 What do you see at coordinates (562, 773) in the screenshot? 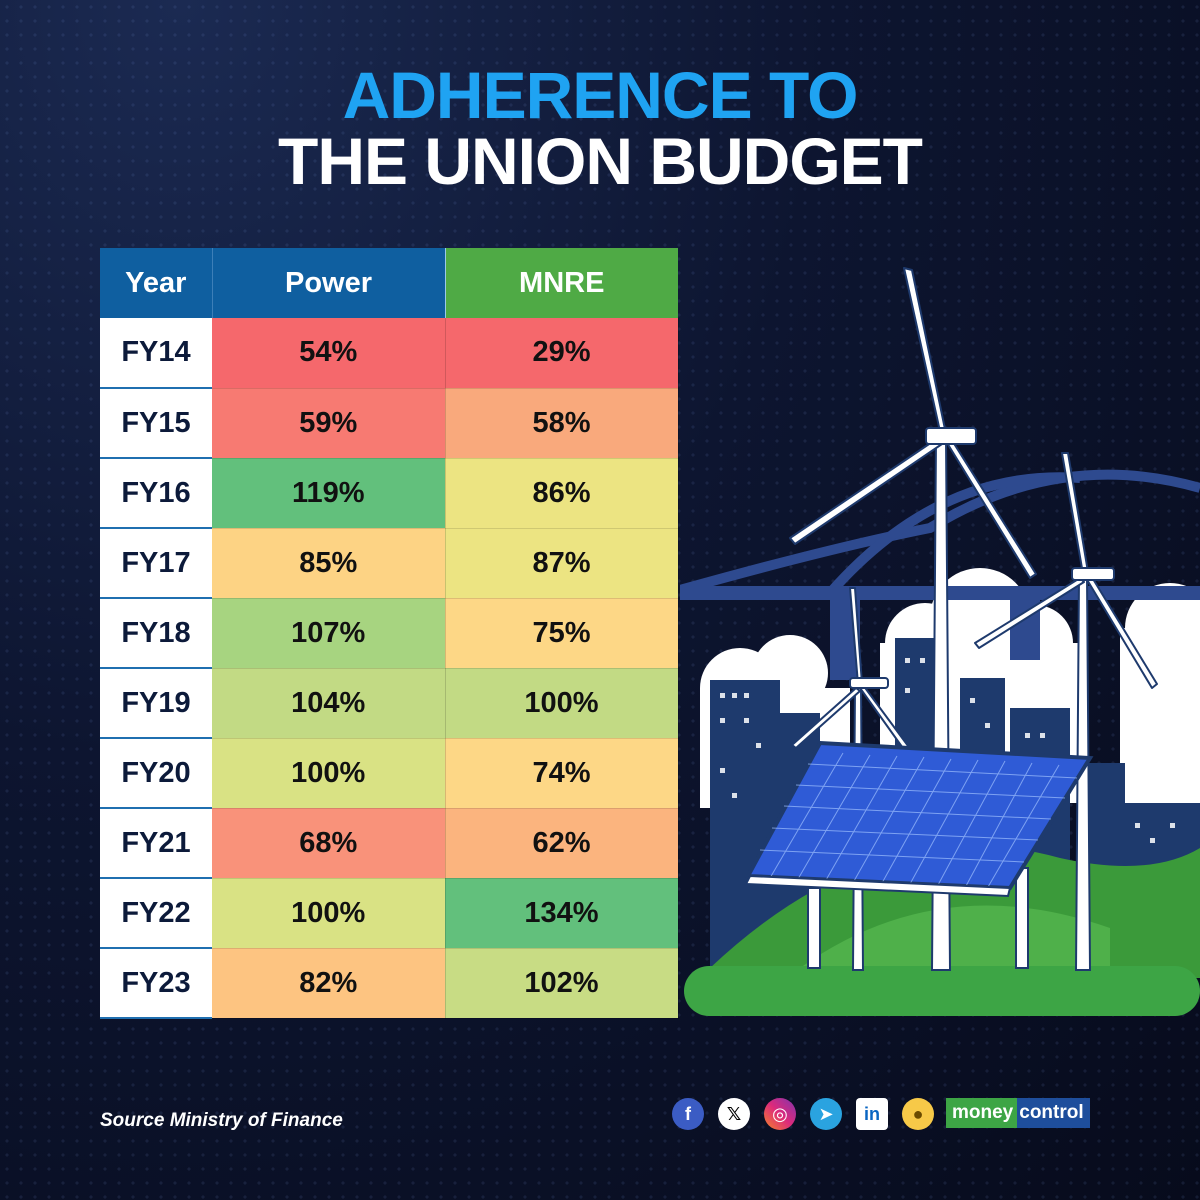
I see `mnre-cell: 74%` at bounding box center [562, 773].